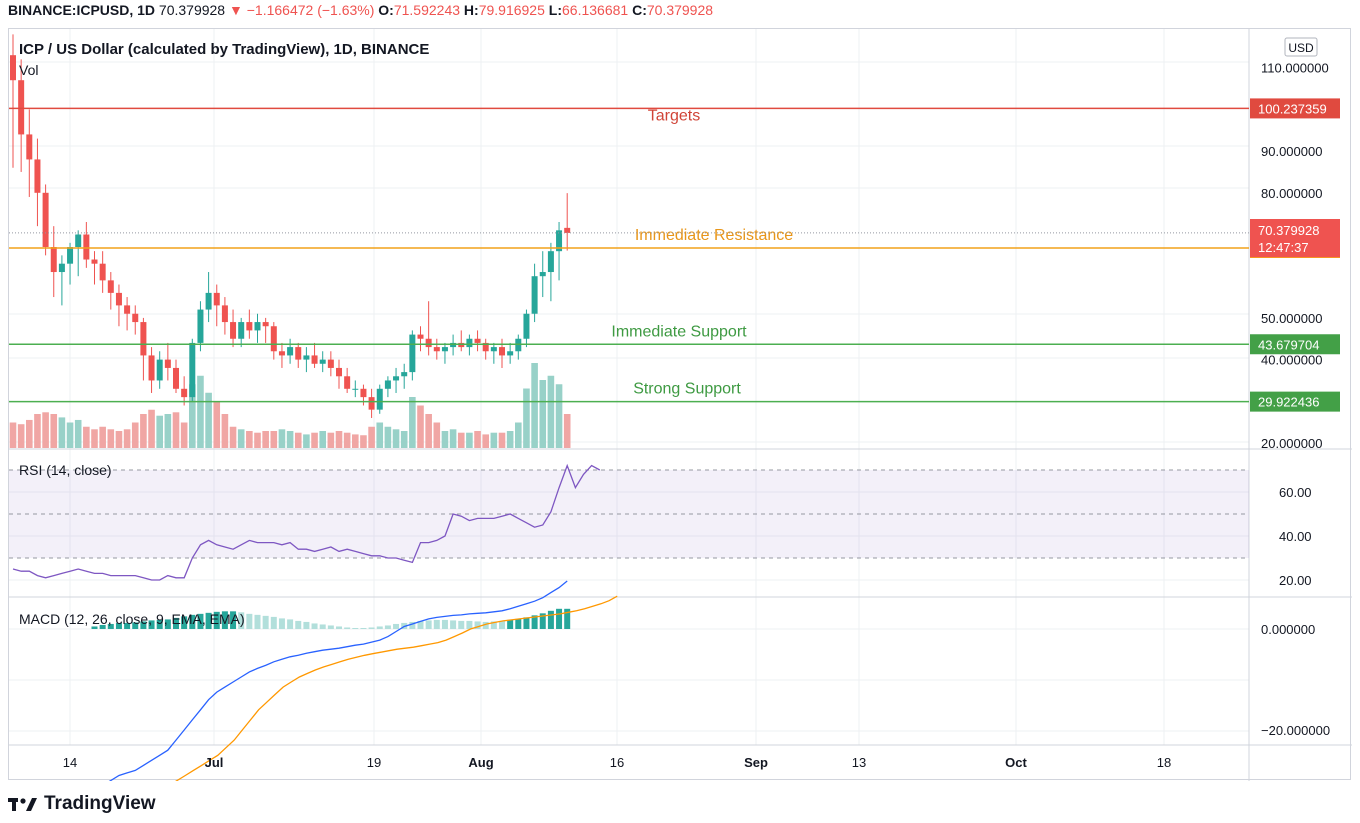 Image resolution: width=1360 pixels, height=823 pixels. I want to click on time-axis-label: 18, so click(1164, 762).